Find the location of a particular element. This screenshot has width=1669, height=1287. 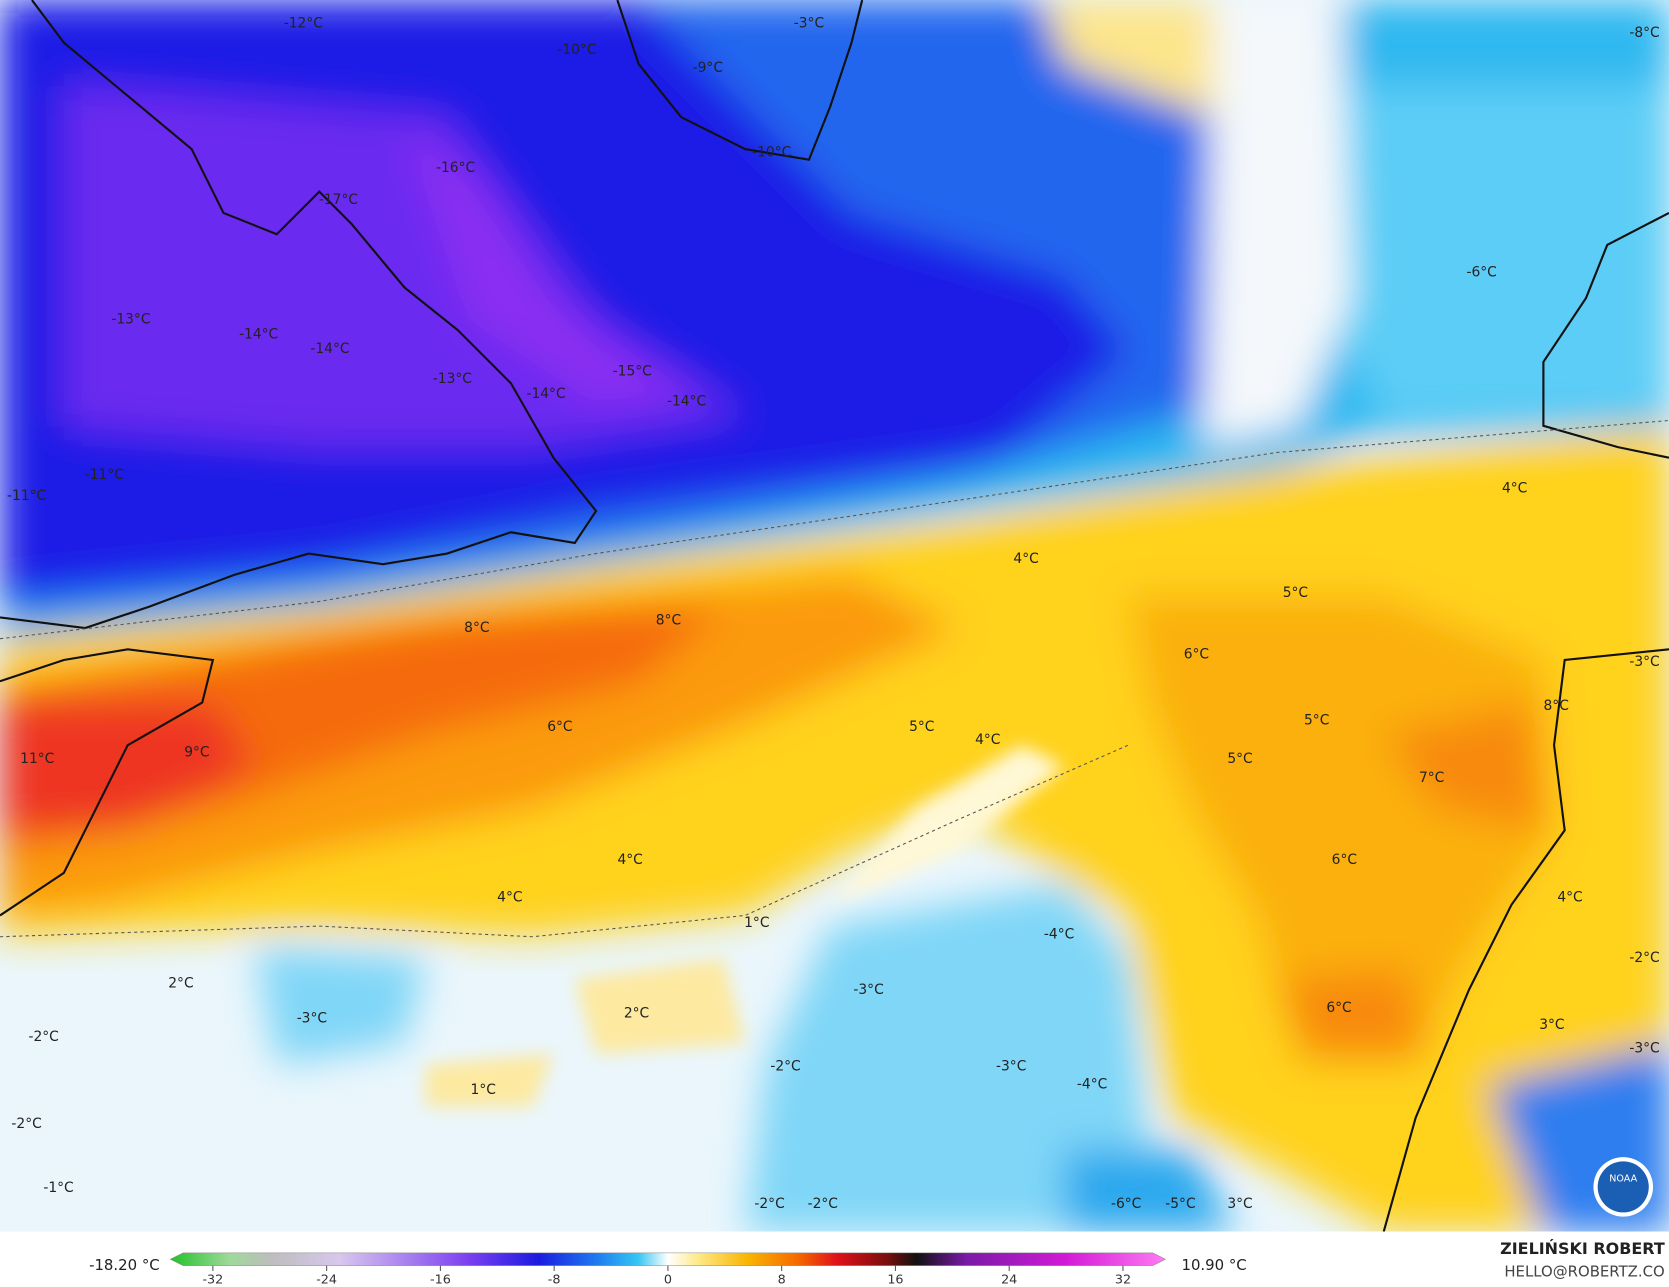

colorbar-tick-label: 16 is located at coordinates (895, 1280).